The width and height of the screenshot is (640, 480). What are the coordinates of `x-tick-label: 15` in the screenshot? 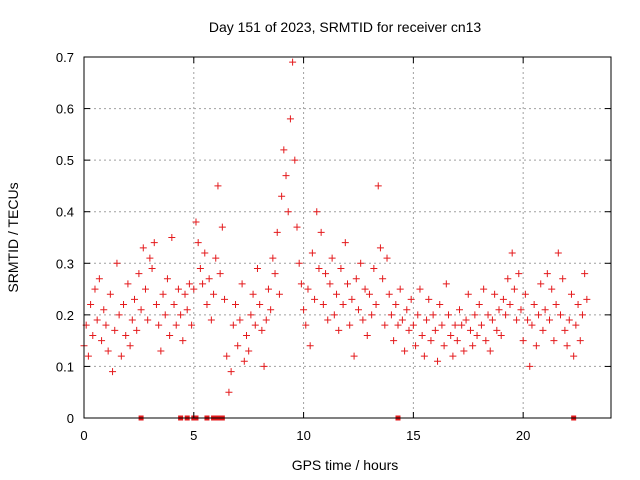 It's located at (413, 435).